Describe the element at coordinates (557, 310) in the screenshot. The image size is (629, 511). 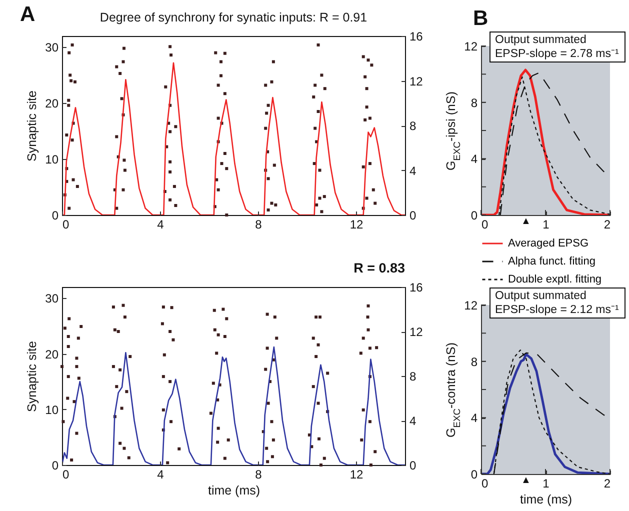
I see `annotation: EPSP-slope = 2.12 ms⁻¹` at that location.